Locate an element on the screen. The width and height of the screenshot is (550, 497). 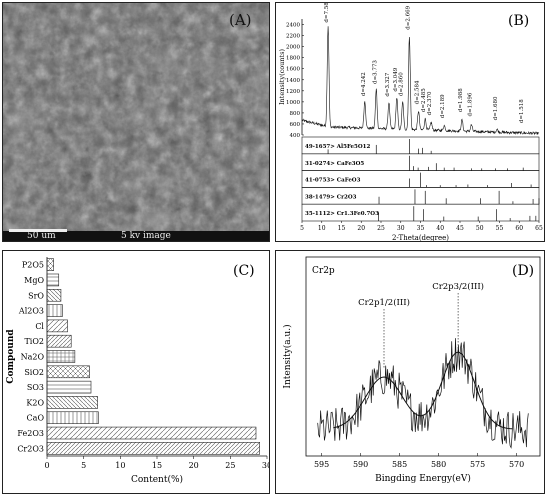
xrd-y-tick-label: 1200 is located at coordinates (293, 92).